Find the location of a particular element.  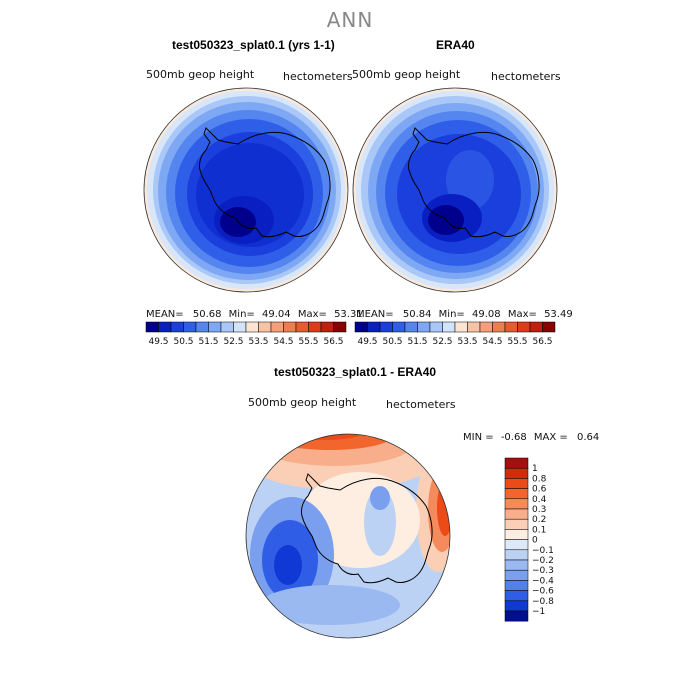

panel-2-min-label: Min= is located at coordinates (451, 314).